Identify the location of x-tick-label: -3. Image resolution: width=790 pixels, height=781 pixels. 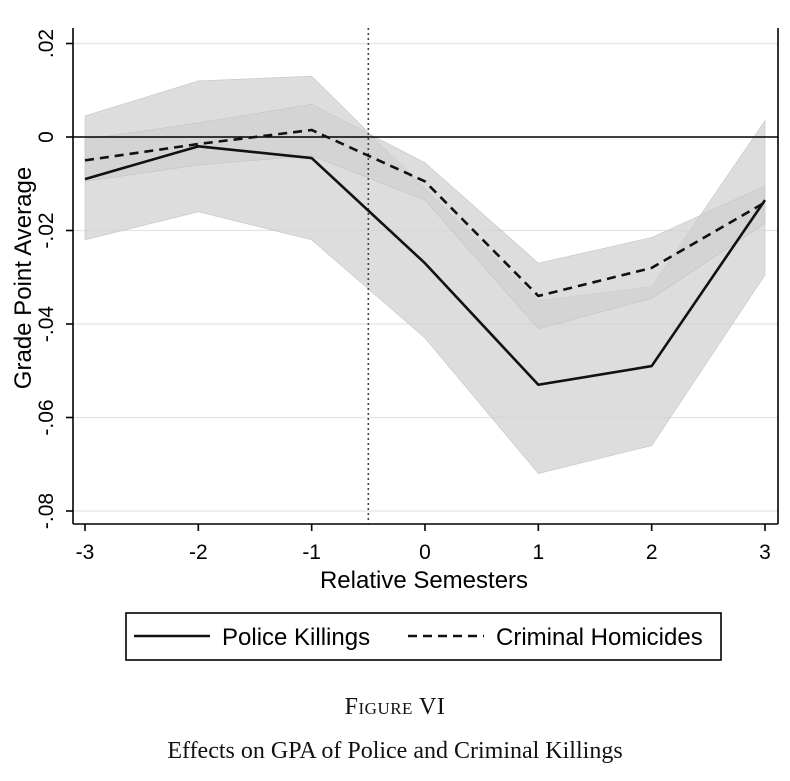
(85, 552).